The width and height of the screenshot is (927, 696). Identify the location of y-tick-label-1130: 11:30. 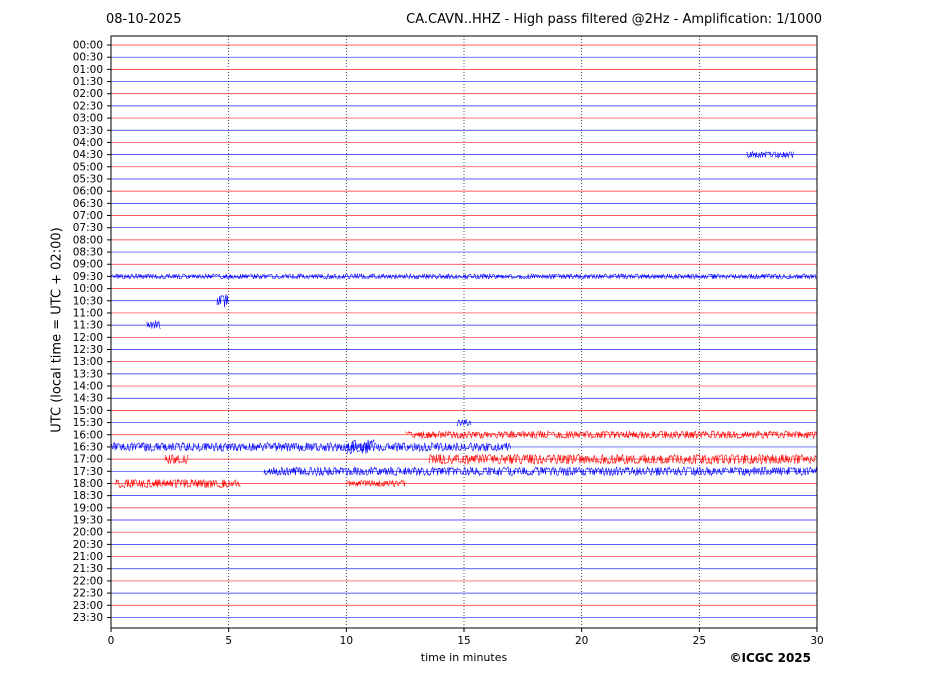
(88, 326).